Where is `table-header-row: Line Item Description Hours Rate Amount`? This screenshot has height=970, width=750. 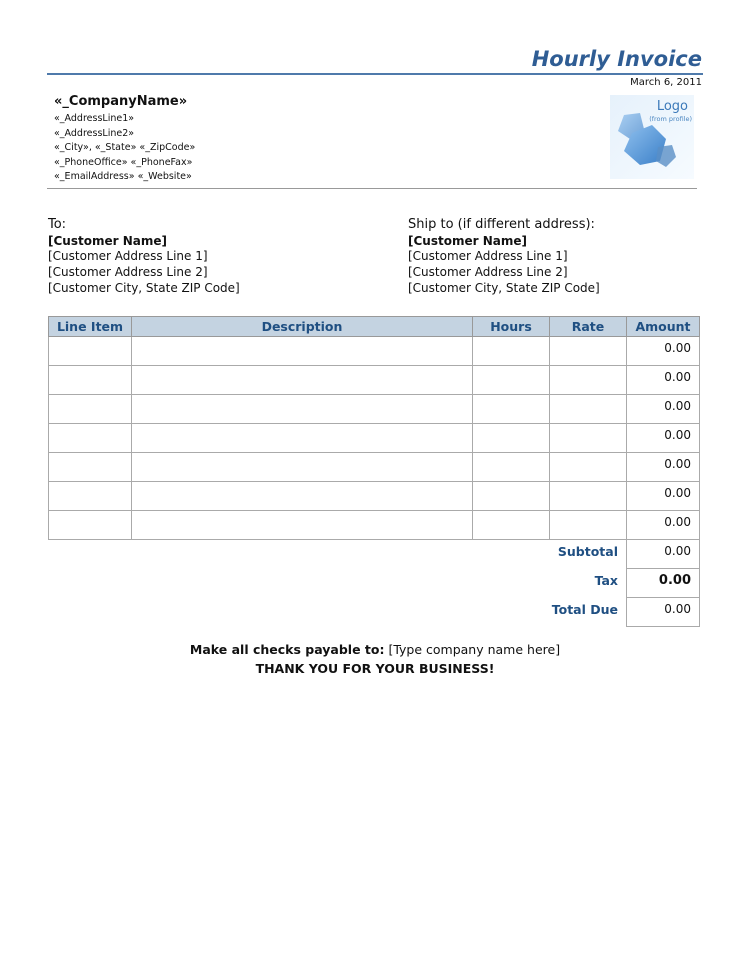 table-header-row: Line Item Description Hours Rate Amount is located at coordinates (374, 326).